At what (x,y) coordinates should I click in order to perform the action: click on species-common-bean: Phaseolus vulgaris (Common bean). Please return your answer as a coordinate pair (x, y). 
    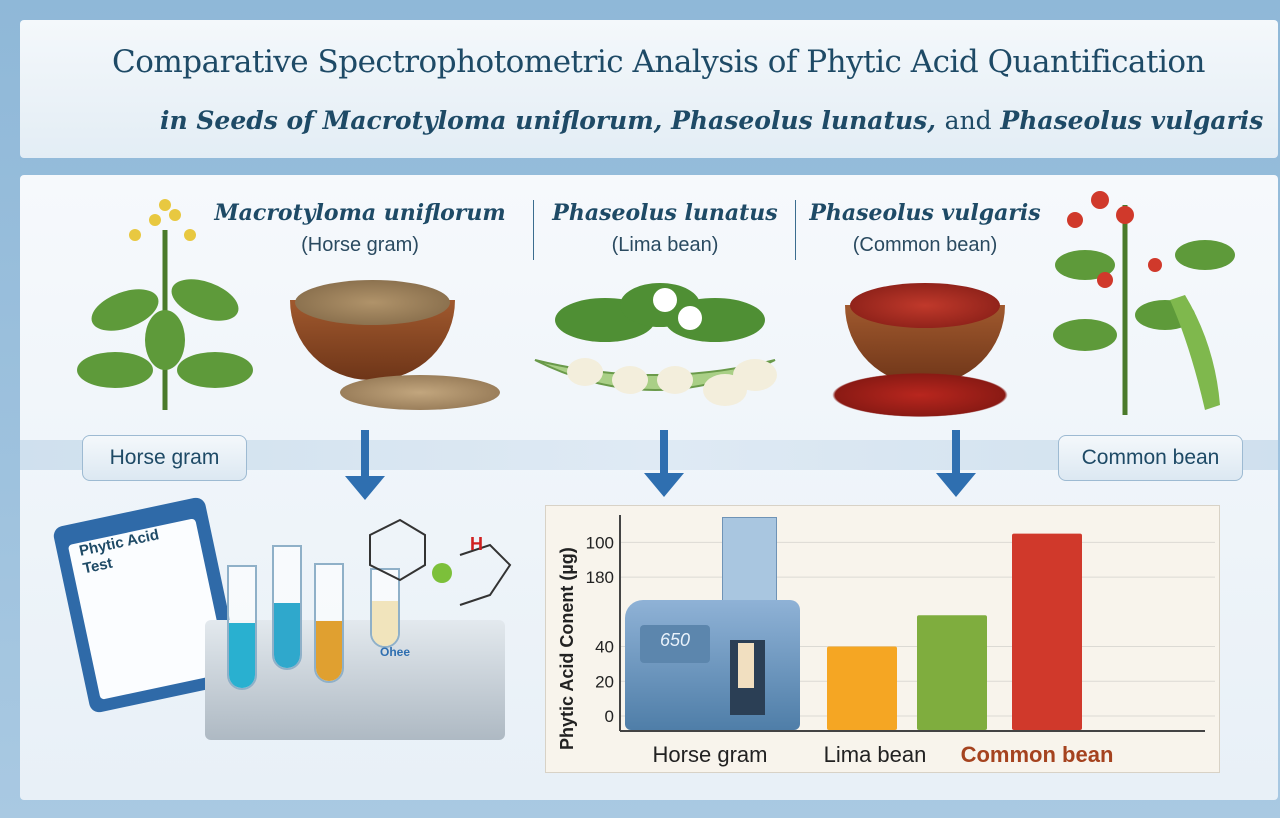
    Looking at the image, I should click on (925, 228).